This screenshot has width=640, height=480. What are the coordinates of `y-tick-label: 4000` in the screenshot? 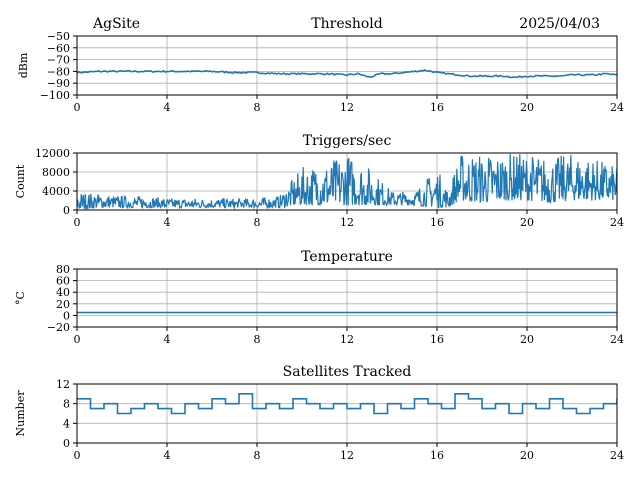 It's located at (56, 191).